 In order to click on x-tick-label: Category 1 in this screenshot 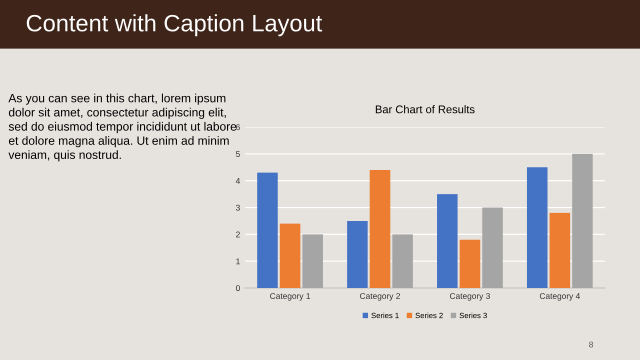, I will do `click(290, 297)`.